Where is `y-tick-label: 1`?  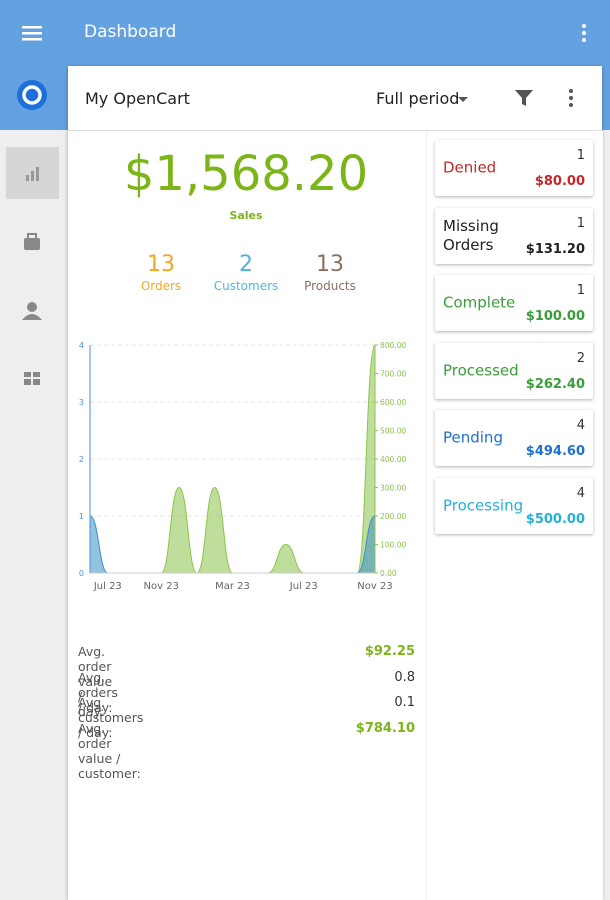 y-tick-label: 1 is located at coordinates (81, 516).